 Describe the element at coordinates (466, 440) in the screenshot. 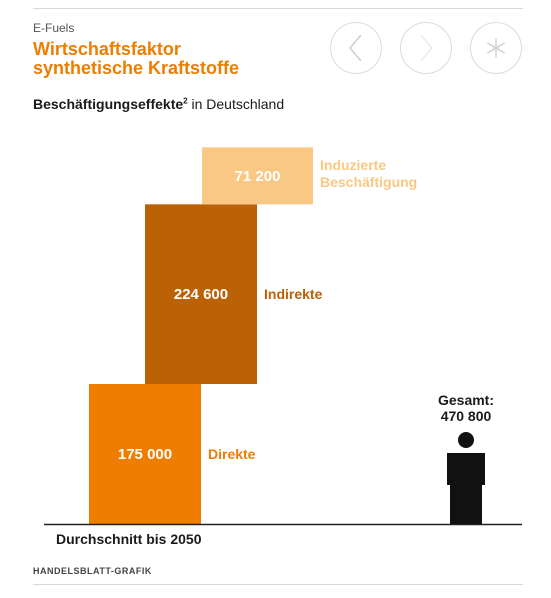

I see `person-head-icon` at that location.